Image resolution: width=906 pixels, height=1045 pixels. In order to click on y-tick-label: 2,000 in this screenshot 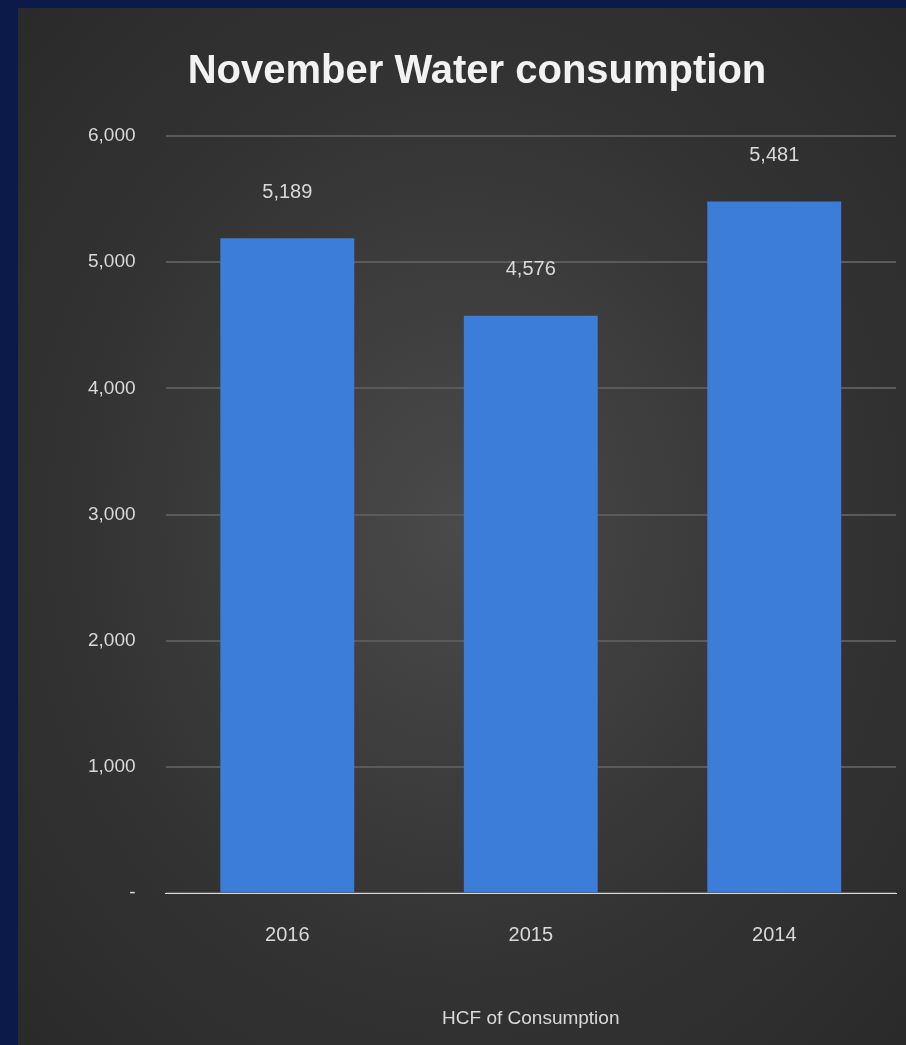, I will do `click(112, 640)`.